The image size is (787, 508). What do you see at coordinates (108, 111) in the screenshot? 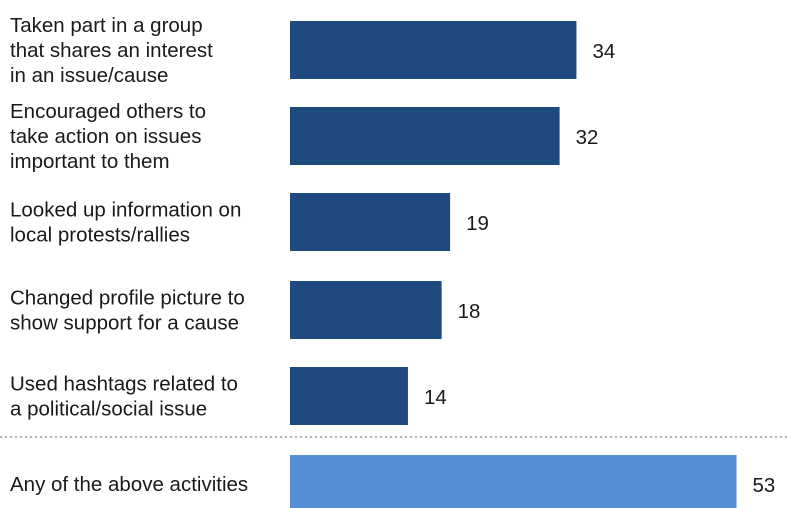
I see `category-label-line: Encouraged others to` at bounding box center [108, 111].